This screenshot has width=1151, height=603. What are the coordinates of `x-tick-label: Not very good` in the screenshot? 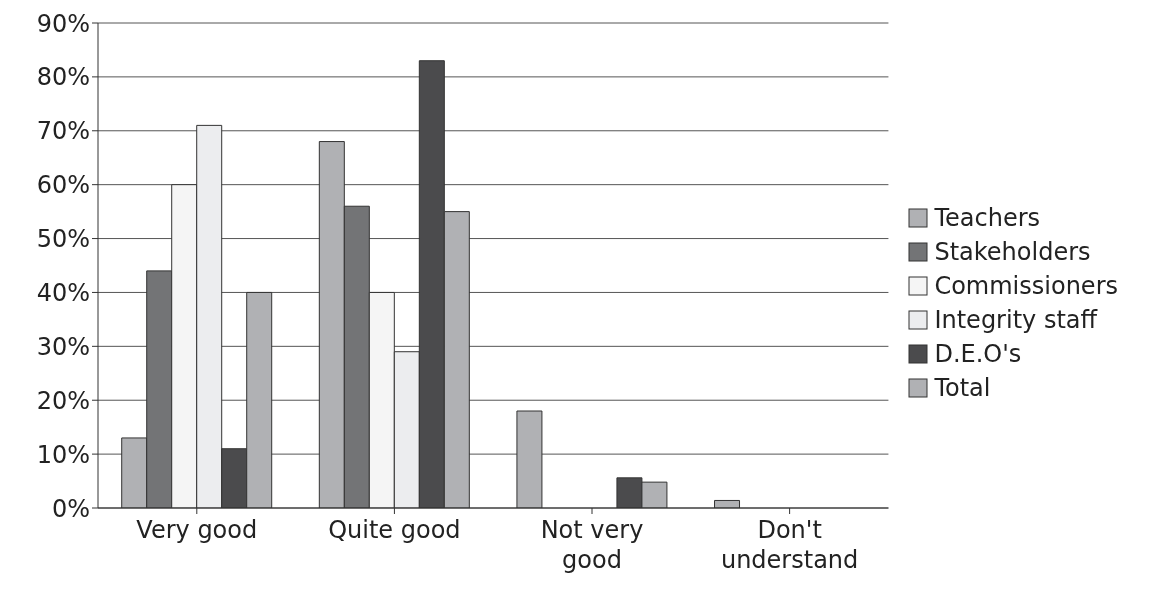 It's located at (592, 545).